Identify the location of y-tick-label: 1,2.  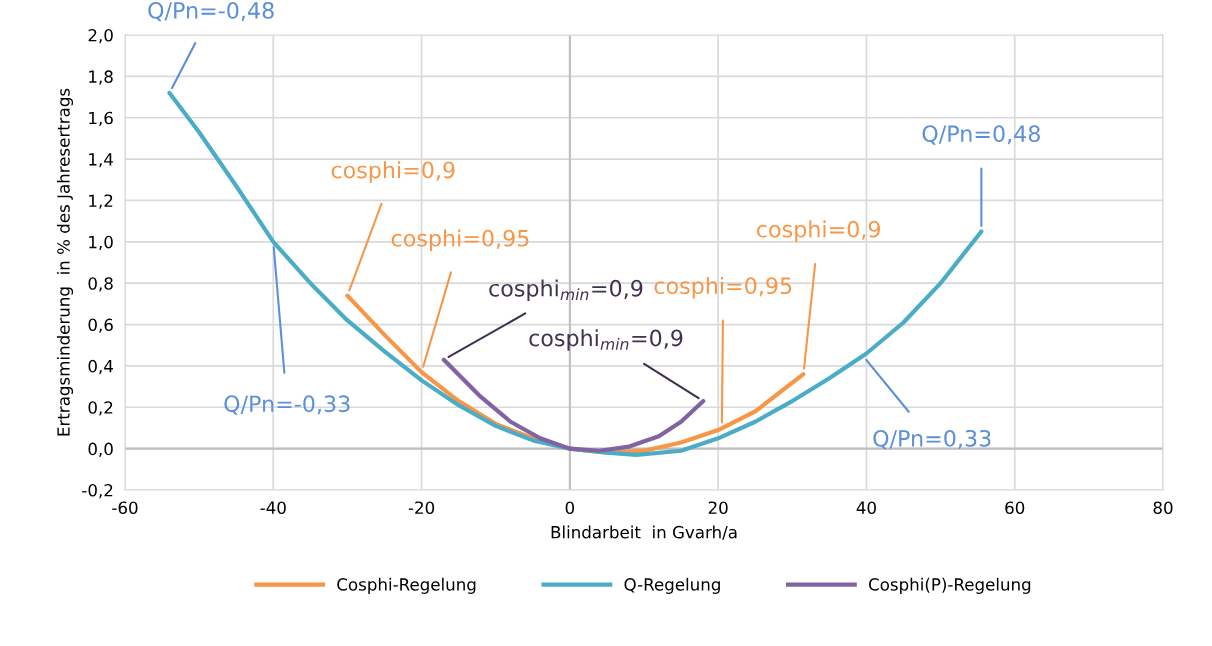
(101, 201).